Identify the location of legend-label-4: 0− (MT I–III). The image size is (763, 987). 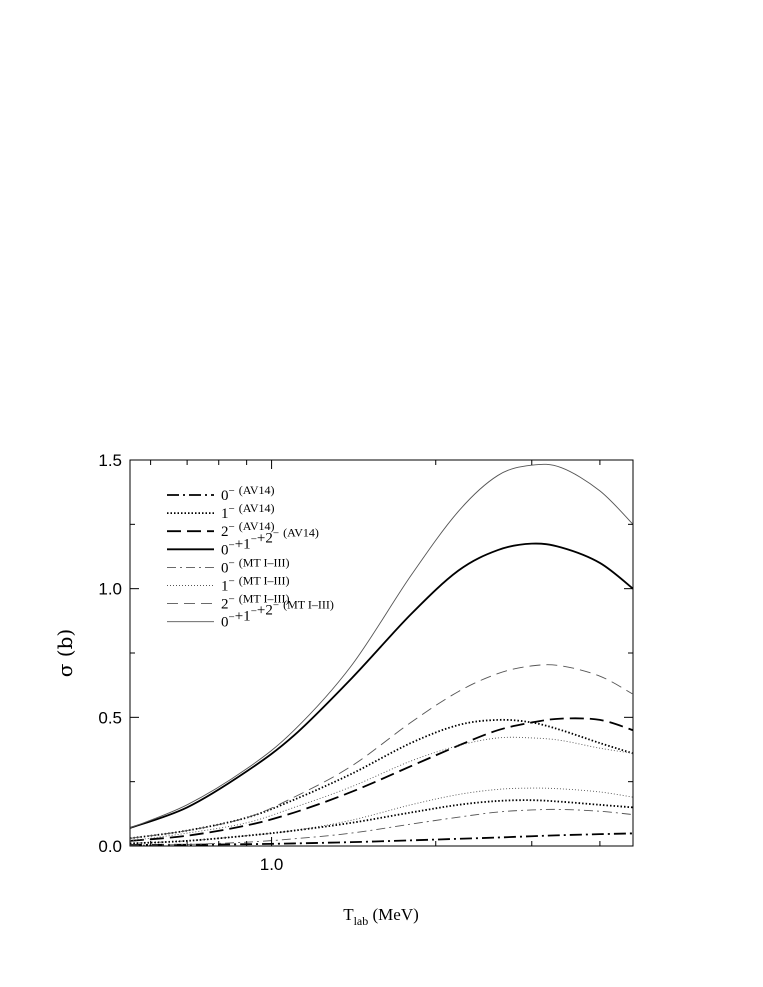
(255, 565).